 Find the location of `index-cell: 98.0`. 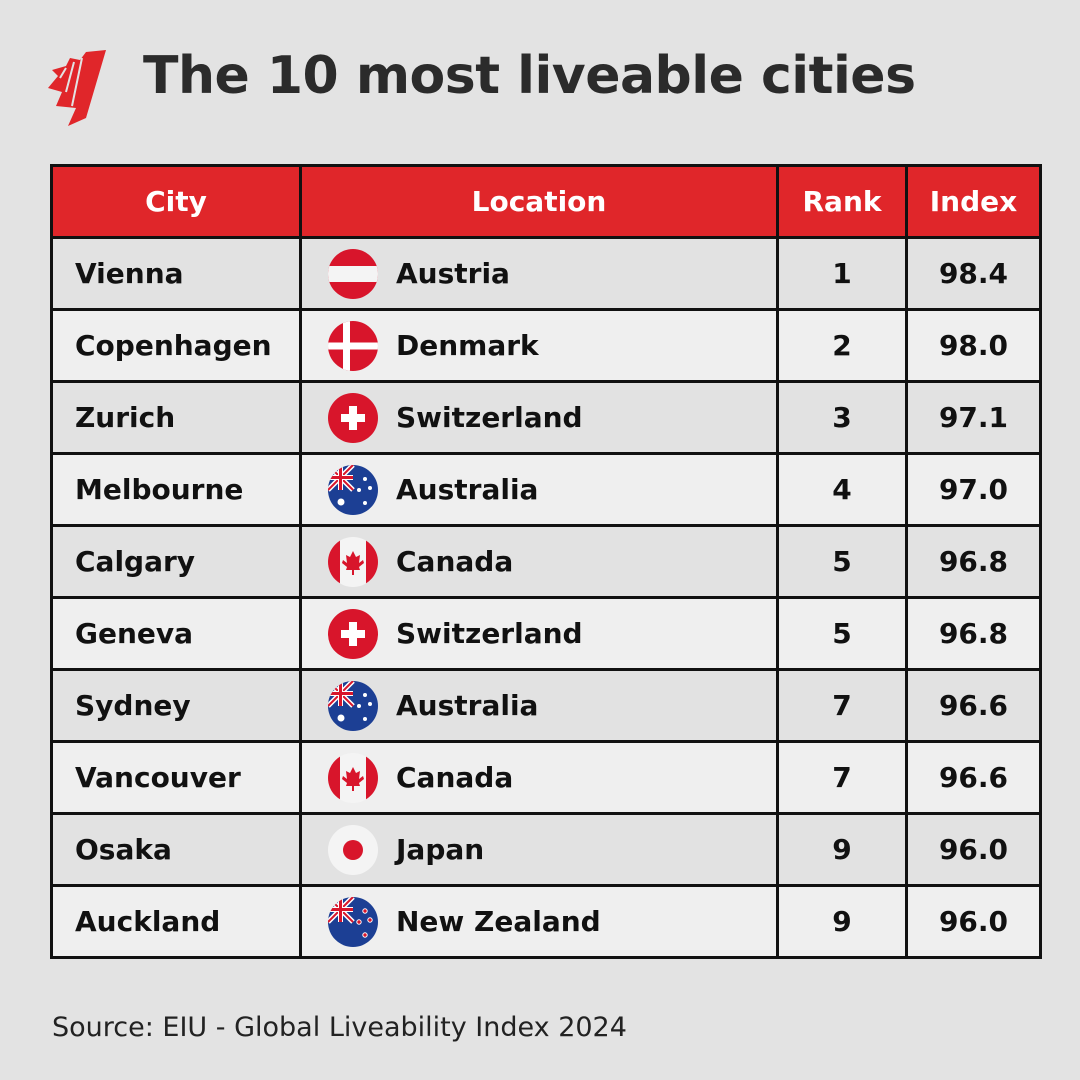

index-cell: 98.0 is located at coordinates (973, 345).